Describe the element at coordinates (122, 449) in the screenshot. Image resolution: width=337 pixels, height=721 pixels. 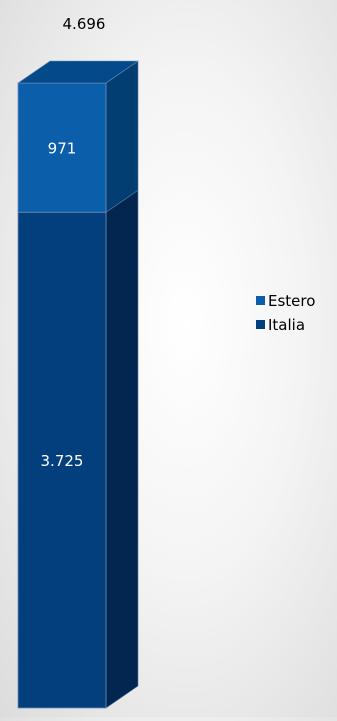
I see `bar-side-italia` at that location.